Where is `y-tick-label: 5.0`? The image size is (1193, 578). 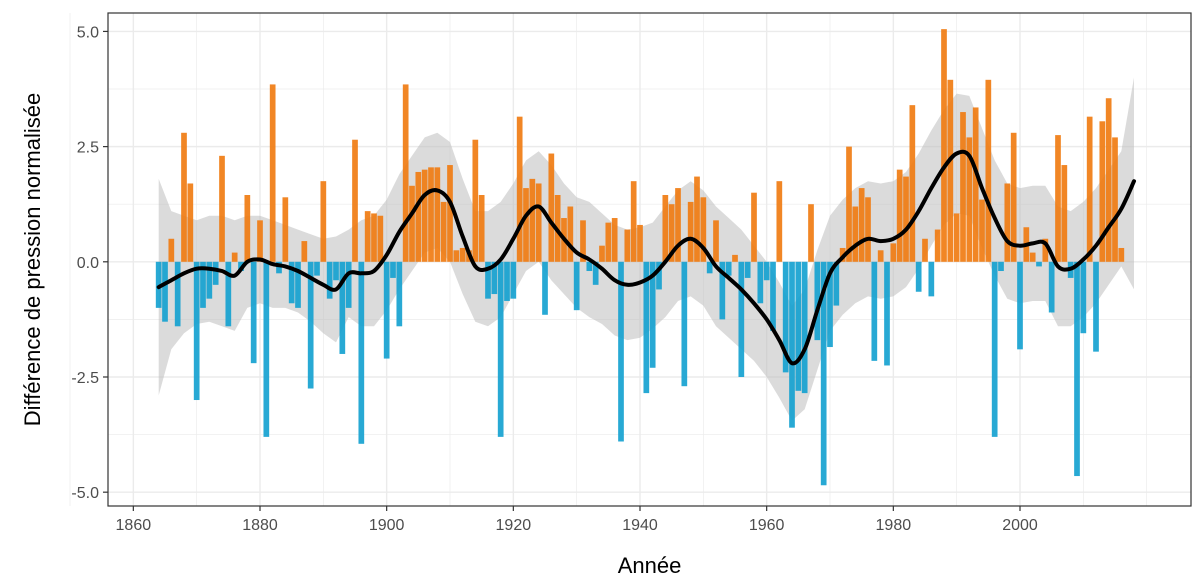 y-tick-label: 5.0 is located at coordinates (88, 32).